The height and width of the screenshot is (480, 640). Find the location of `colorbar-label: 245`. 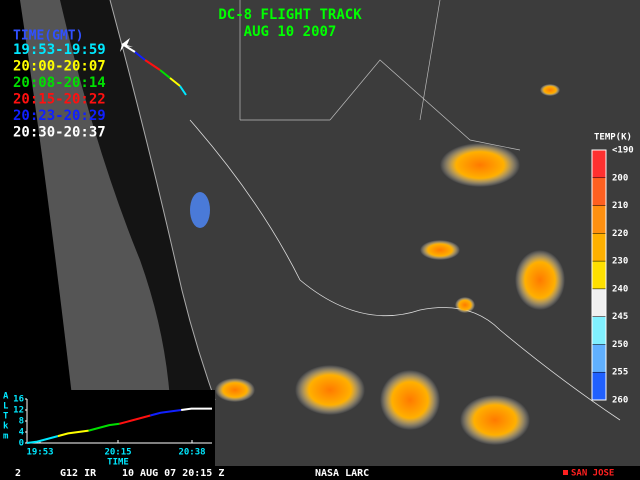

colorbar-label: 245 is located at coordinates (620, 317).